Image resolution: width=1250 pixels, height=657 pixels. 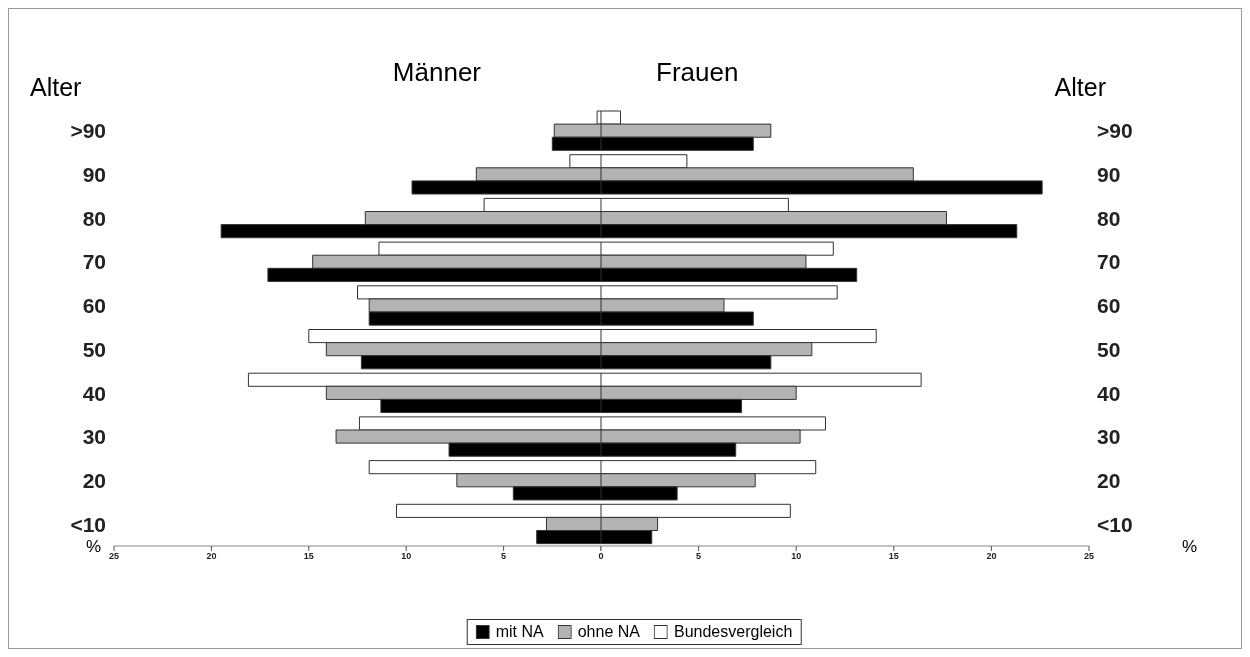 What do you see at coordinates (697, 72) in the screenshot?
I see `chart-title: Frauen` at bounding box center [697, 72].